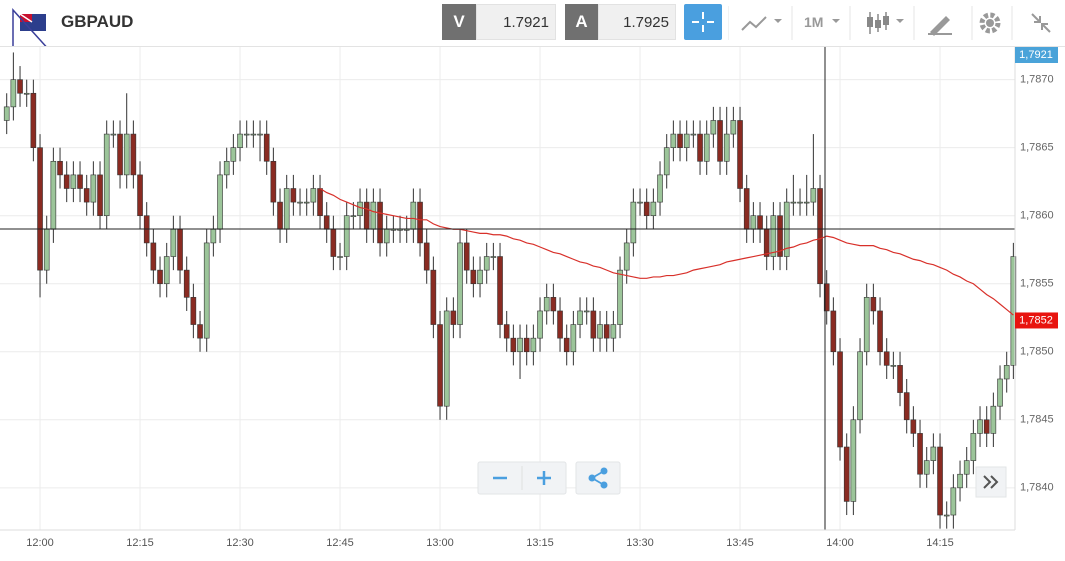 The image size is (1065, 561). Describe the element at coordinates (640, 543) in the screenshot. I see `x-tick-label: 13:30` at that location.